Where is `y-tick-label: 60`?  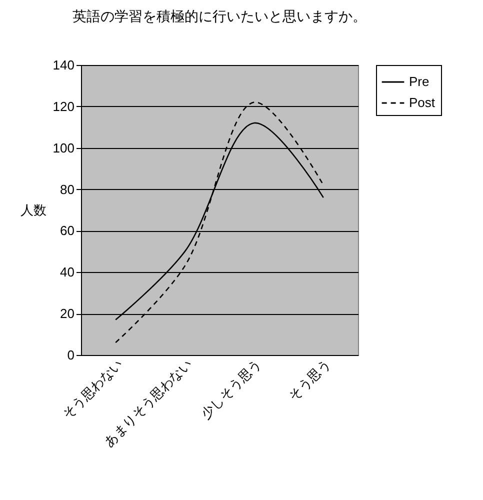
y-tick-label: 60 is located at coordinates (67, 230).